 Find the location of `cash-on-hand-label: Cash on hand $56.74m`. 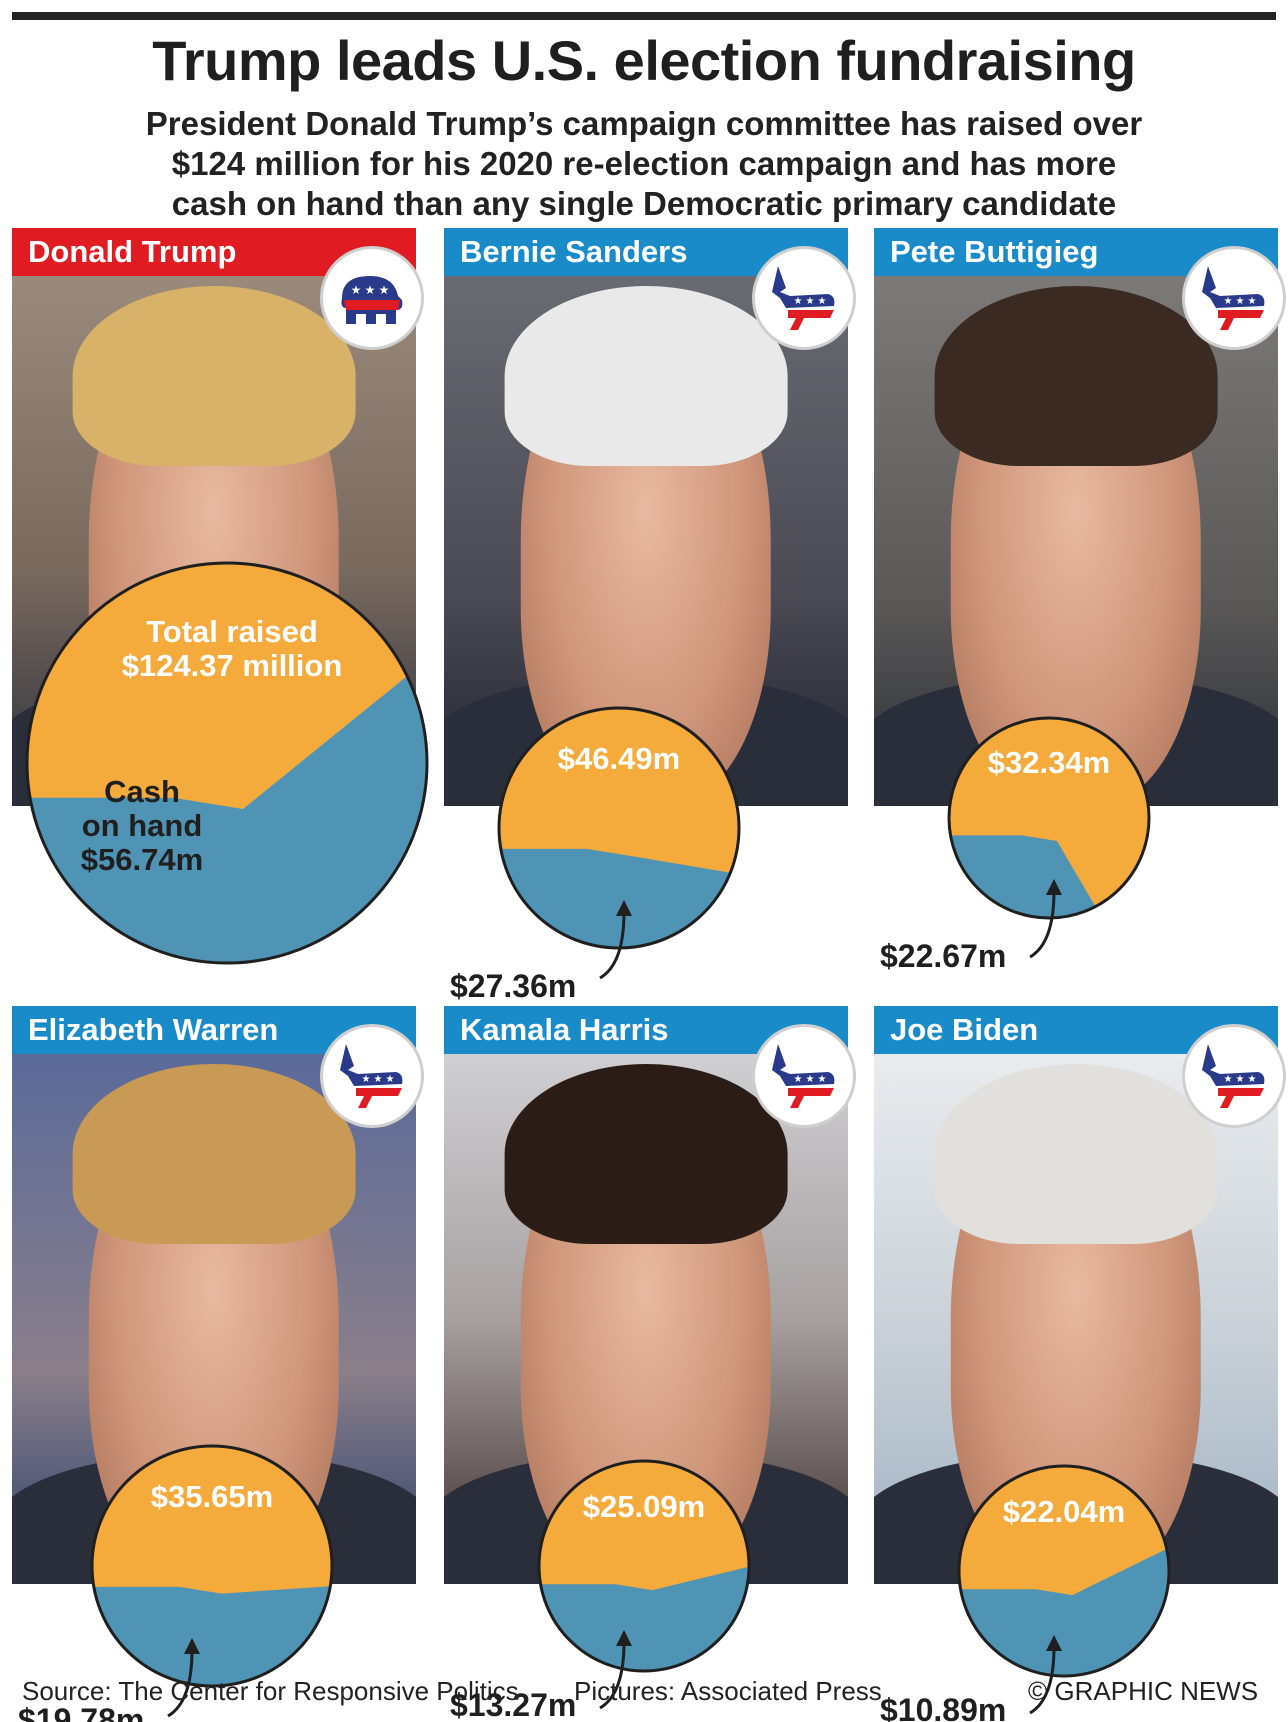

cash-on-hand-label: Cash on hand $56.74m is located at coordinates (142, 826).